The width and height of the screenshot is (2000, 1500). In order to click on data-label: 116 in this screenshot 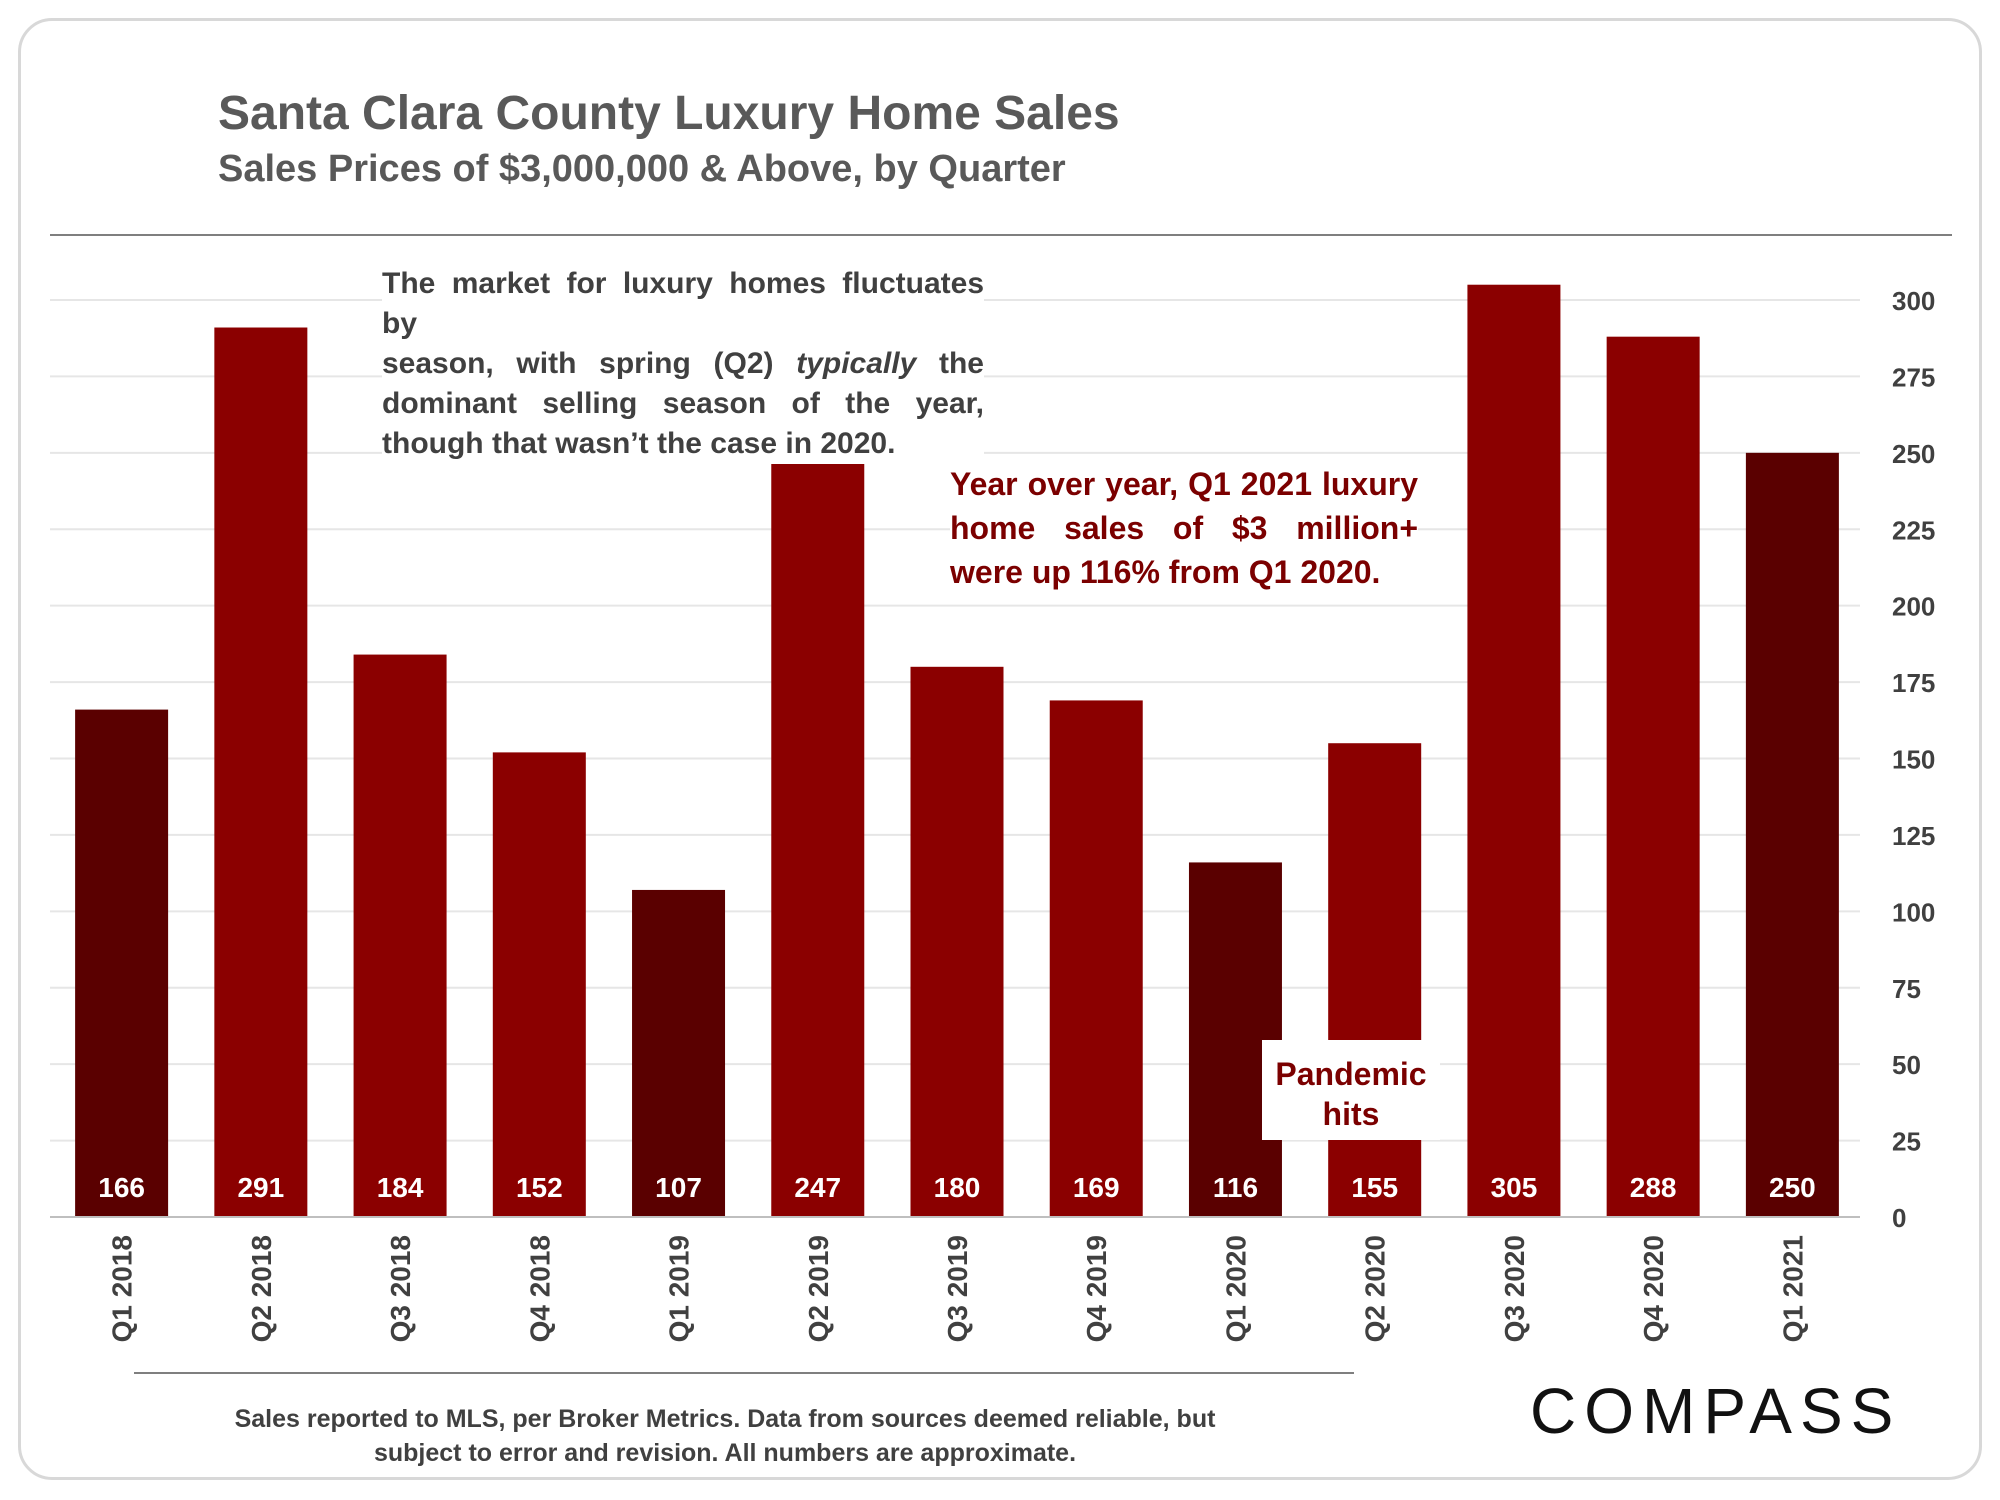, I will do `click(1235, 1187)`.